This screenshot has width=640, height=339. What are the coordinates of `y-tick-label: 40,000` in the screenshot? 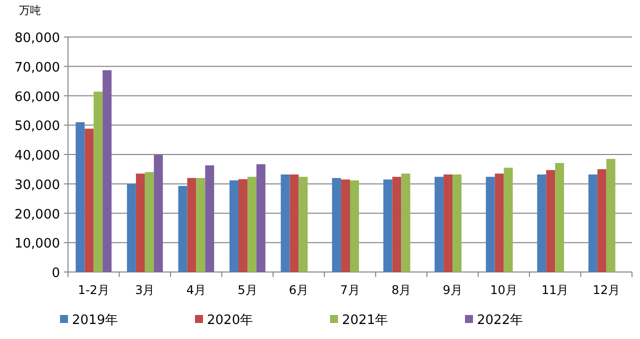 It's located at (37, 156).